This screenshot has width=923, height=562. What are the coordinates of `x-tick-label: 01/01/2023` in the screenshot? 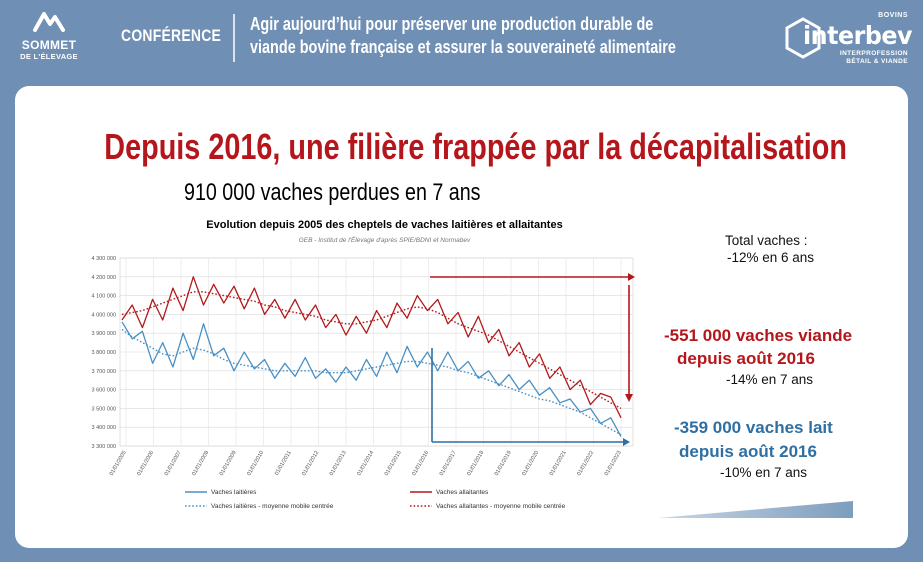 It's located at (613, 463).